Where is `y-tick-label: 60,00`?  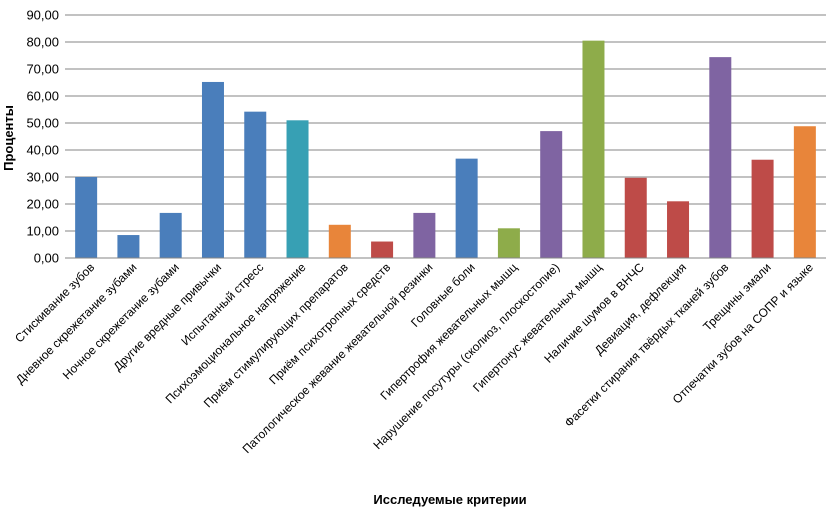 y-tick-label: 60,00 is located at coordinates (42, 96).